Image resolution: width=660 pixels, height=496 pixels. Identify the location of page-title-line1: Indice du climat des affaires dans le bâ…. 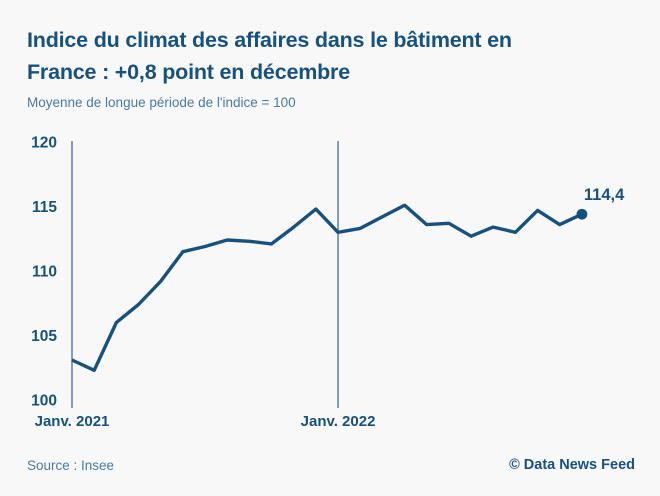
(269, 40).